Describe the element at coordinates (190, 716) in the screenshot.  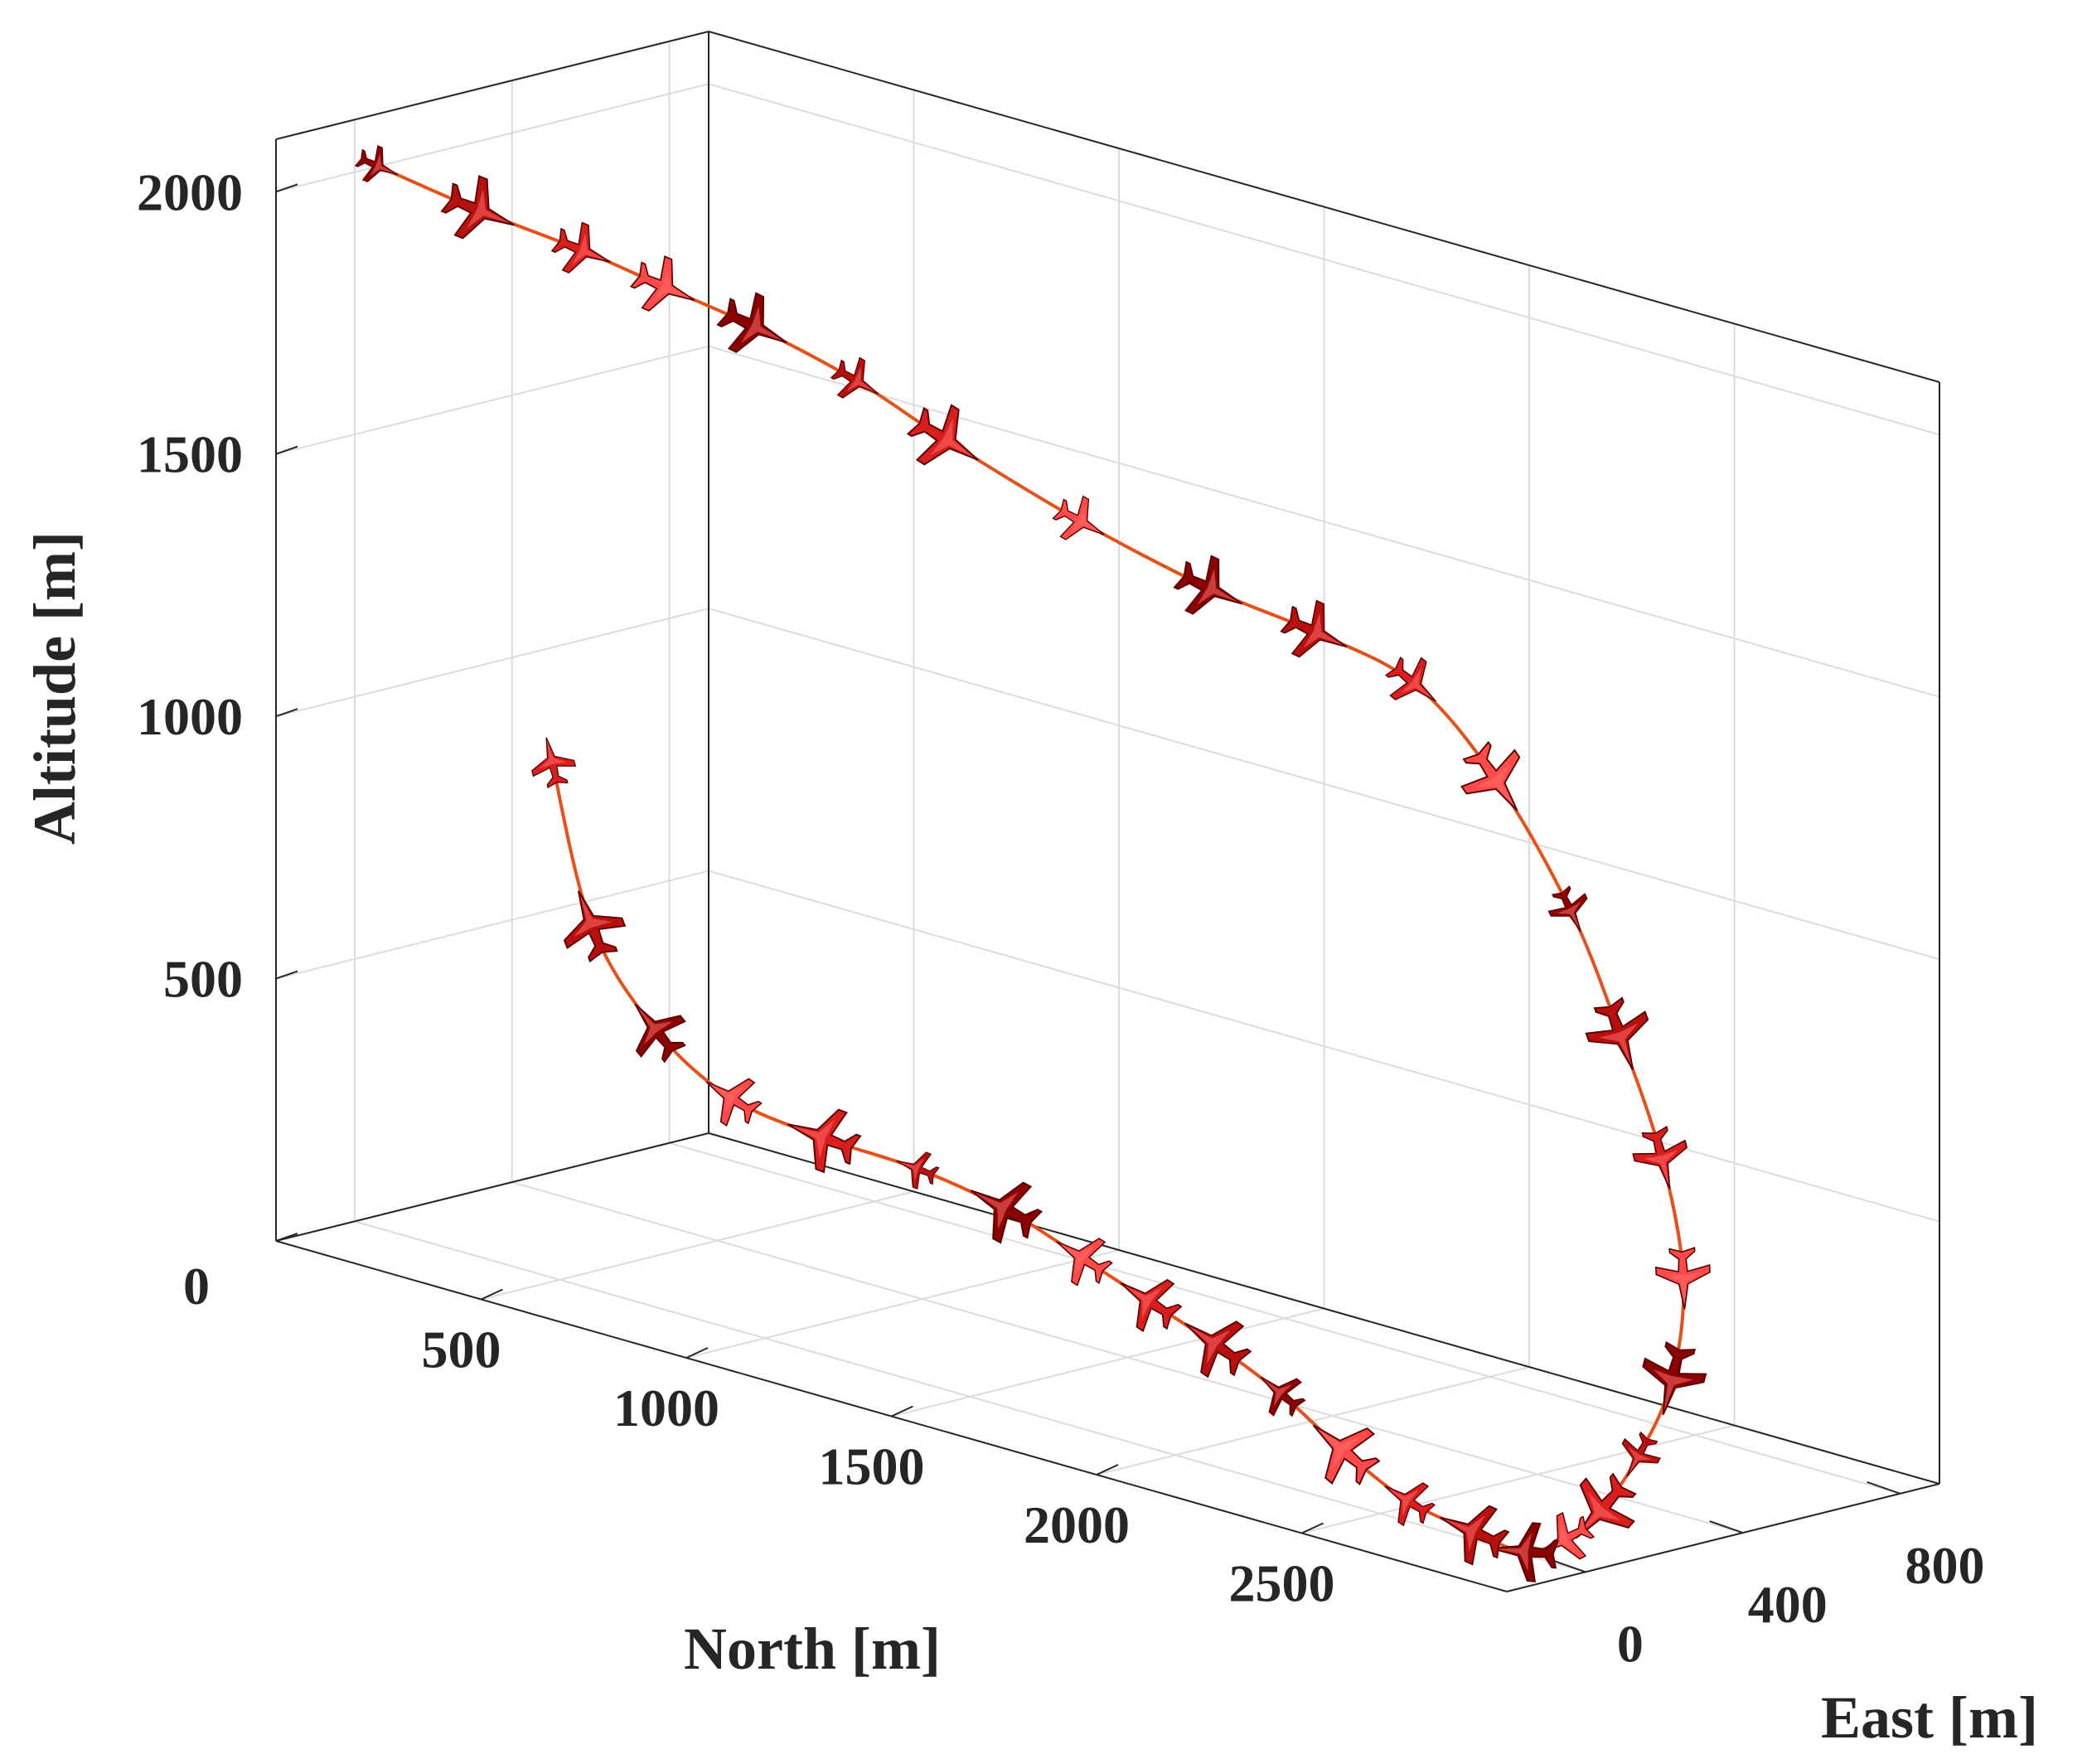
I see `tick-label-altitude: 1000` at that location.